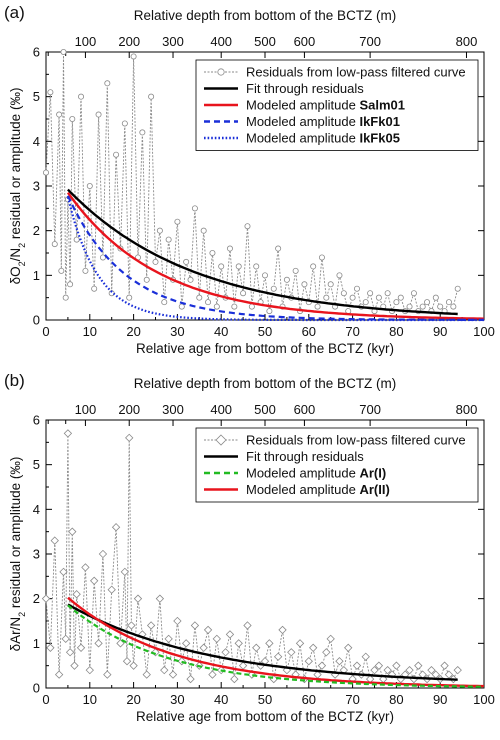  Describe the element at coordinates (133, 699) in the screenshot. I see `x-tick-label: 20` at that location.